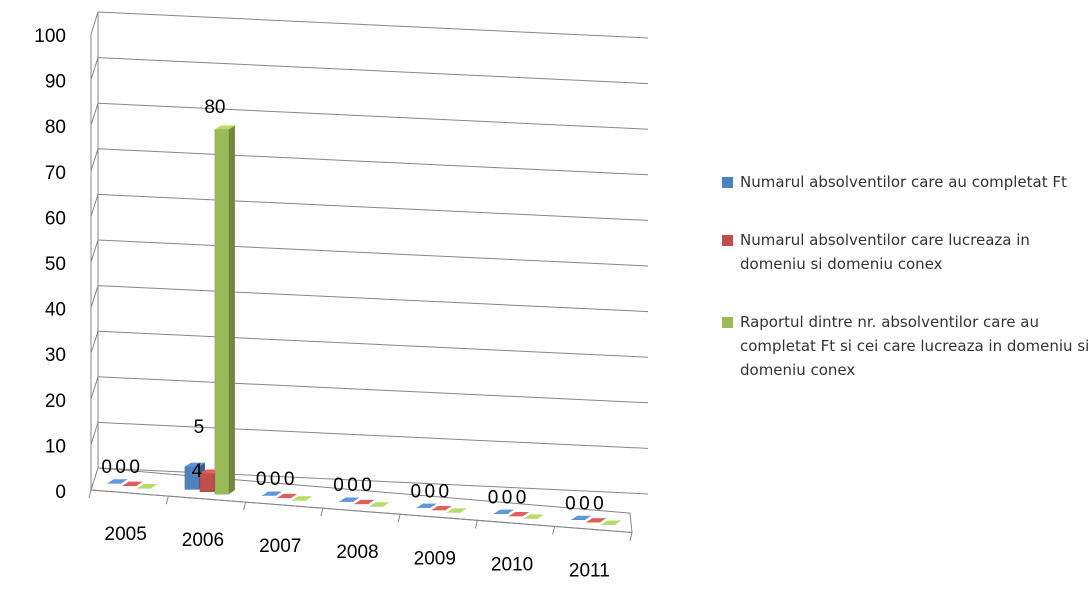 This screenshot has width=1090, height=610. What do you see at coordinates (55, 446) in the screenshot?
I see `y-tick-label: 10` at bounding box center [55, 446].